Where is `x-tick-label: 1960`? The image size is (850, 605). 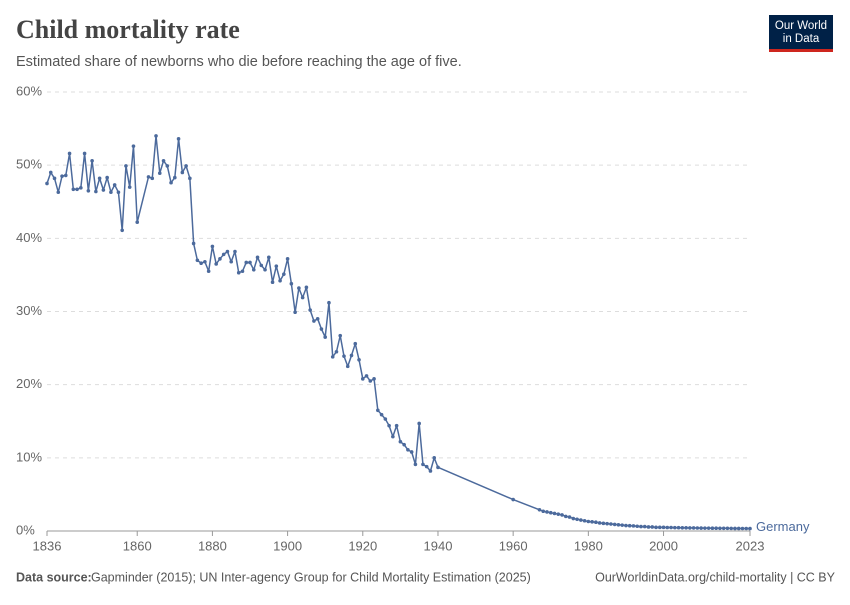 x-tick-label: 1960 is located at coordinates (513, 545).